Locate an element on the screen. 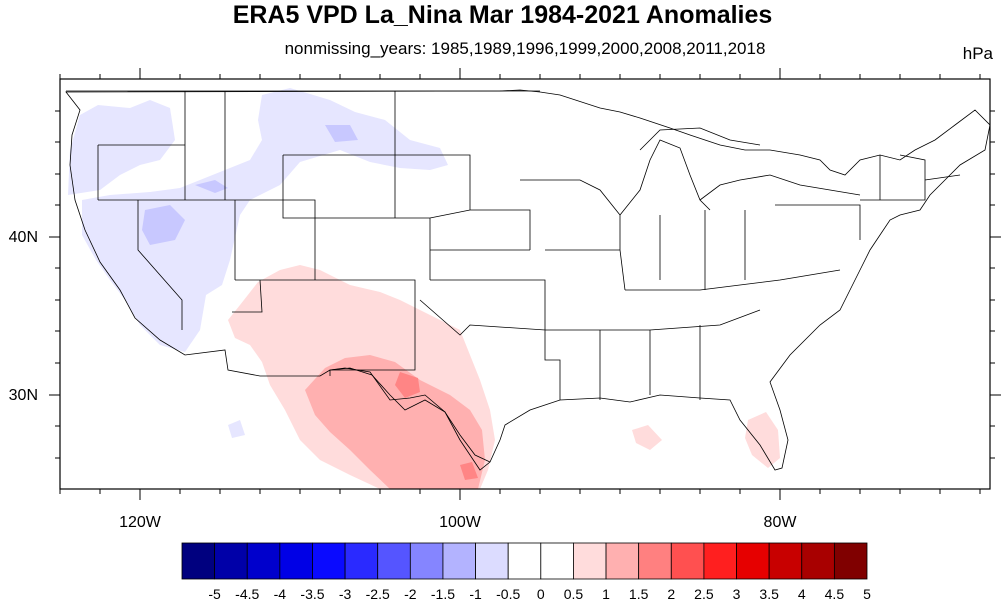  x-tick-label-120w: 120W is located at coordinates (140, 522).